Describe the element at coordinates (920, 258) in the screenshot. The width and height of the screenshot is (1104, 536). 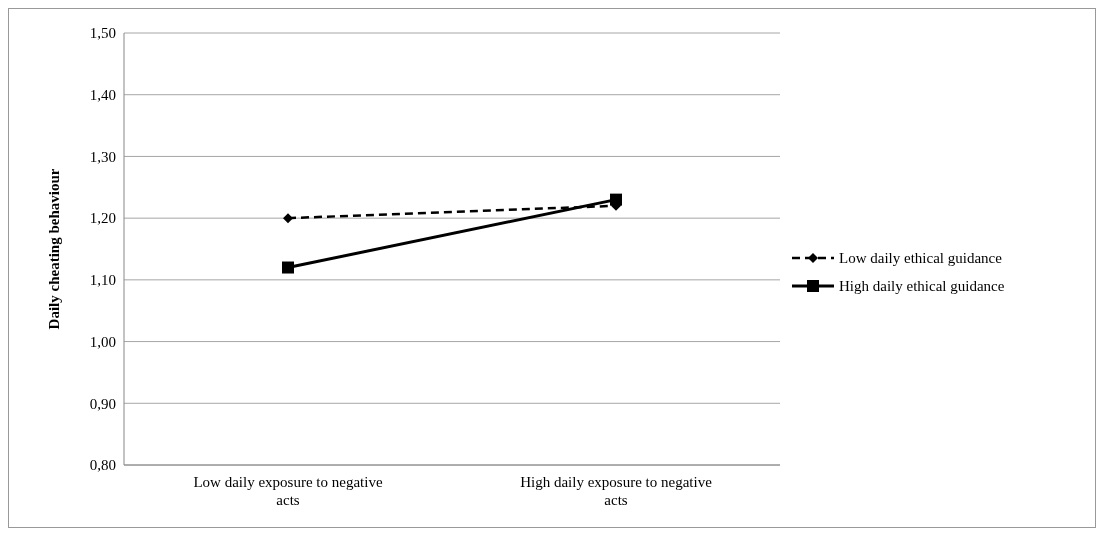
I see `legend-label: Low daily ethical guidance` at that location.